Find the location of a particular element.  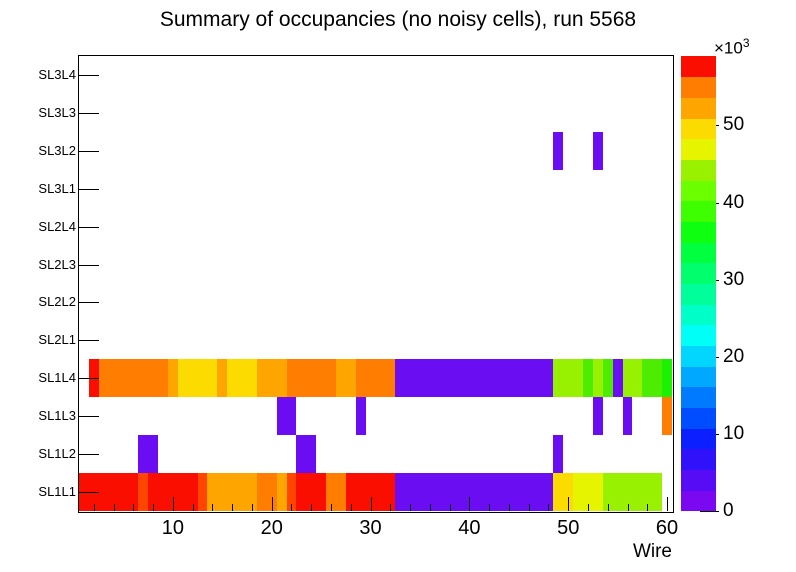

heatmap-cell-SL1L1-w8 is located at coordinates (173, 492).